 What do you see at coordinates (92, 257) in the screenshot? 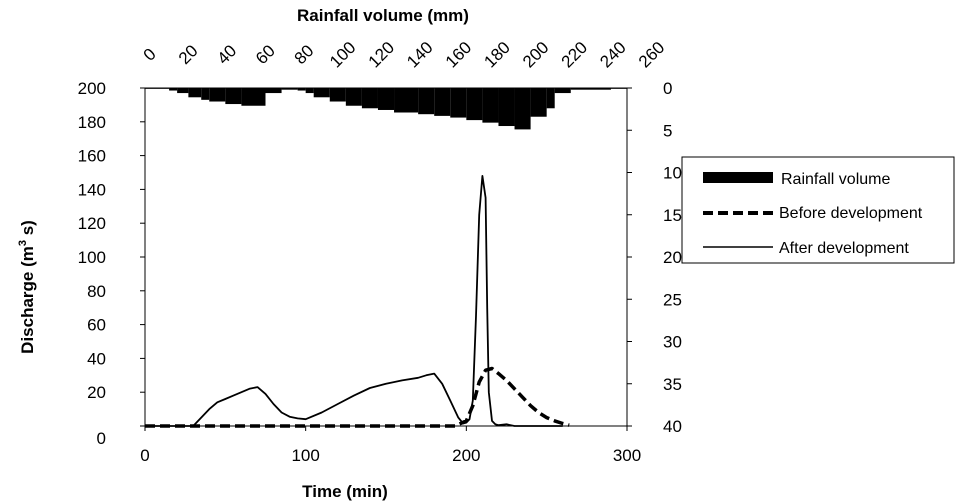
I see `y-left-tick-label-5: 100` at bounding box center [92, 257].